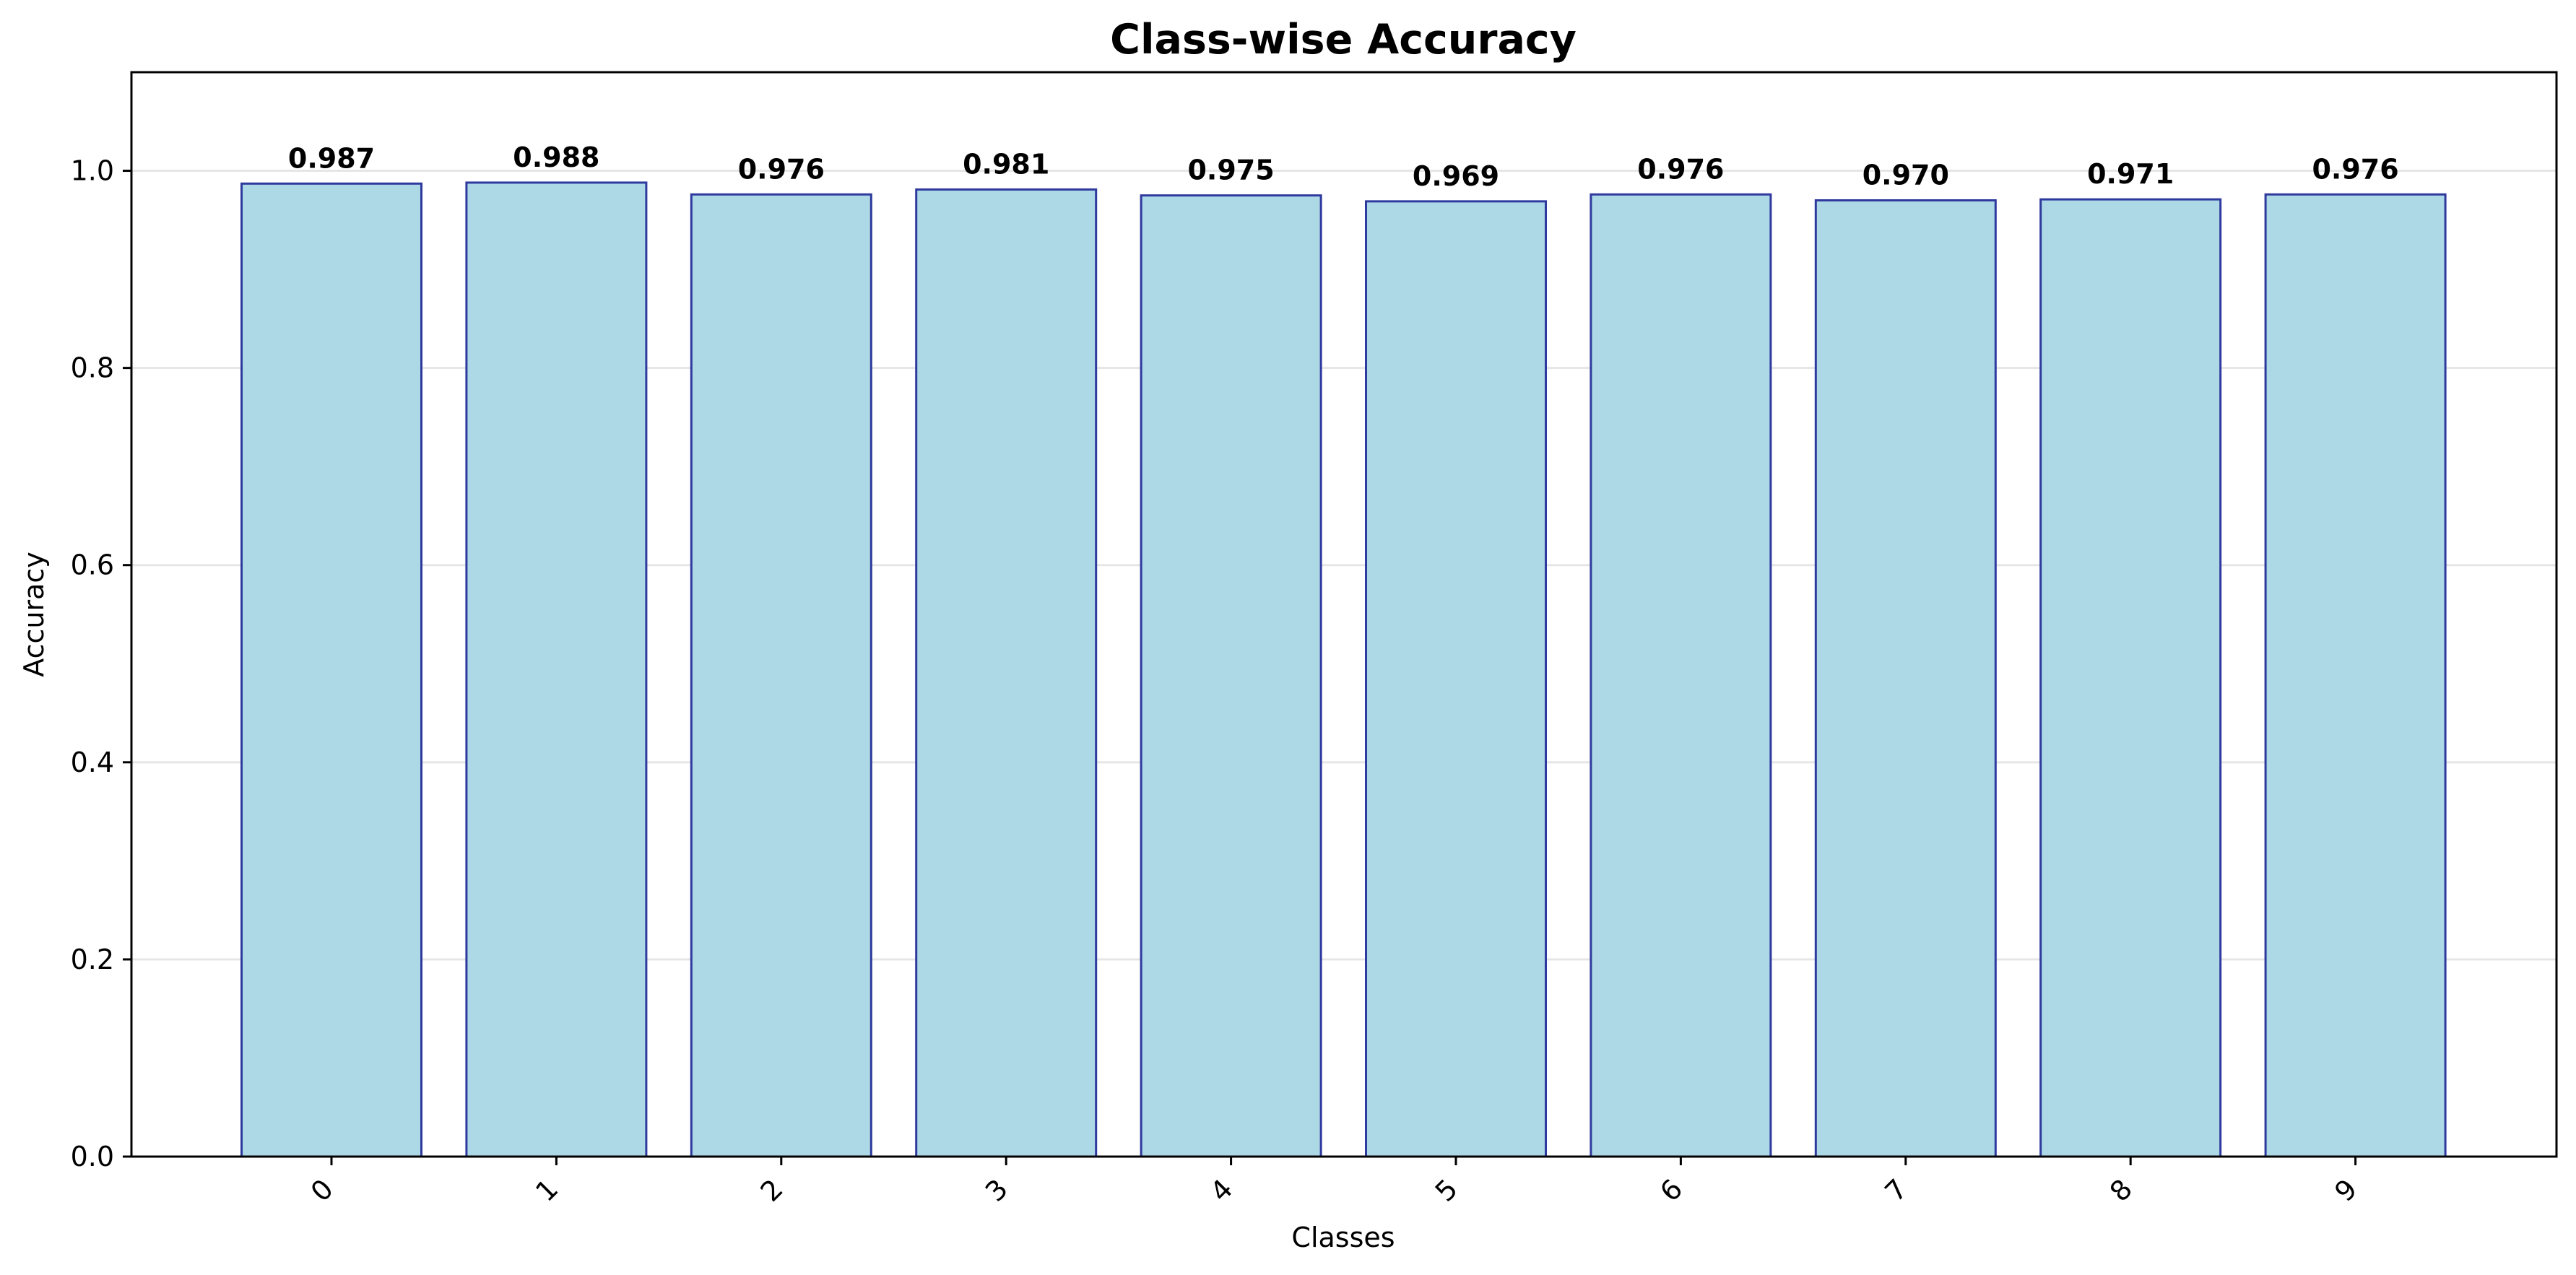 The width and height of the screenshot is (2576, 1275). Describe the element at coordinates (92, 368) in the screenshot. I see `y-tick-label: 0.8` at that location.